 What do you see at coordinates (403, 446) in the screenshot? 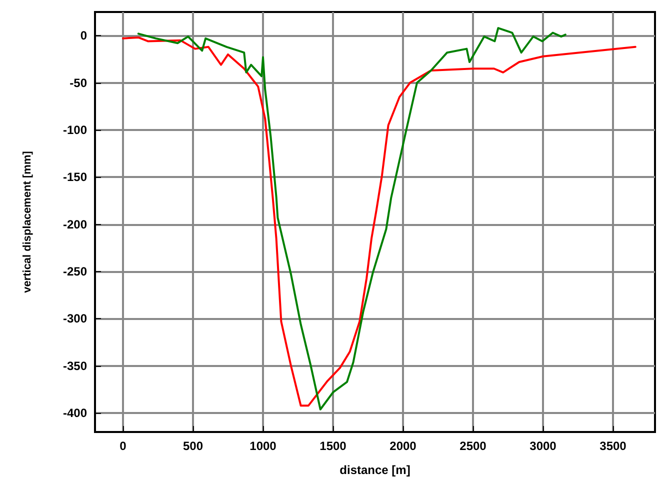
I see `x-tick-label: 2000` at bounding box center [403, 446].